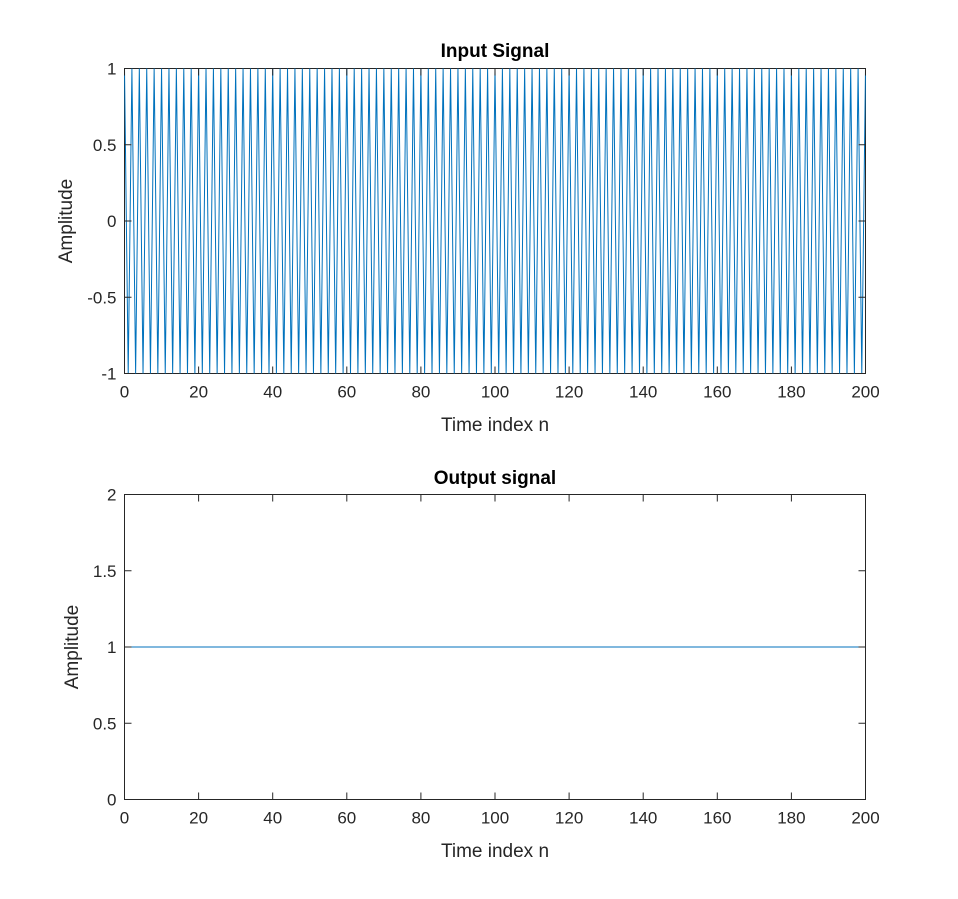  I want to click on y-tick-label: 2, so click(111, 495).